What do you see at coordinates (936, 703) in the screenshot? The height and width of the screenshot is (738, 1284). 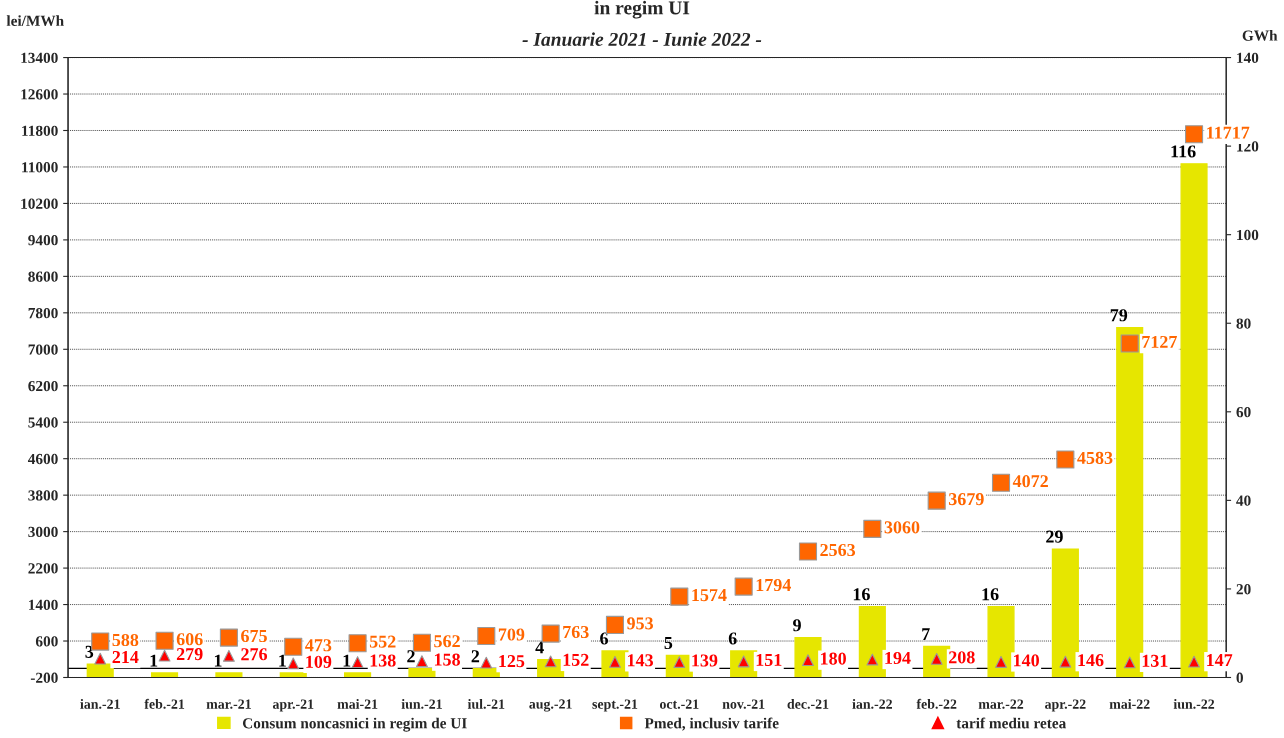 I see `x-tick-label: feb.-22` at bounding box center [936, 703].